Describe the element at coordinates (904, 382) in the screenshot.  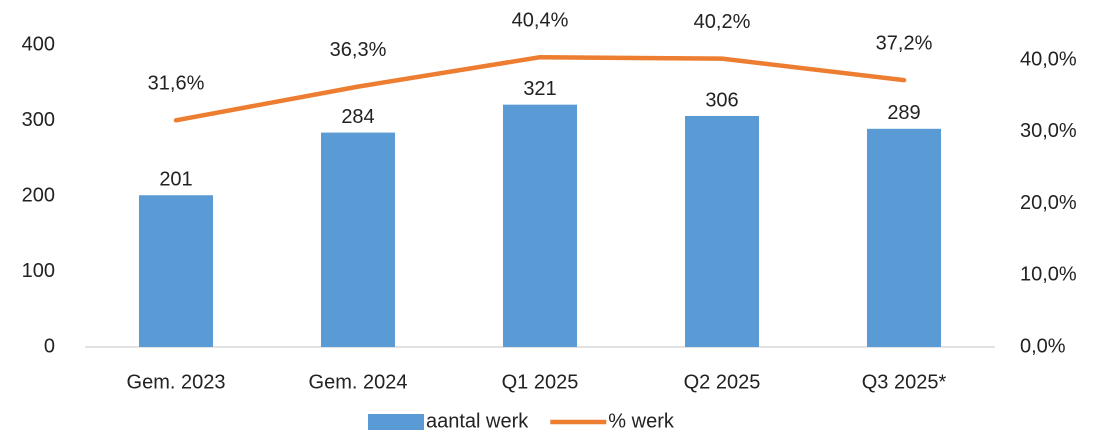
I see `x-tick-label: Q3 2025*` at that location.